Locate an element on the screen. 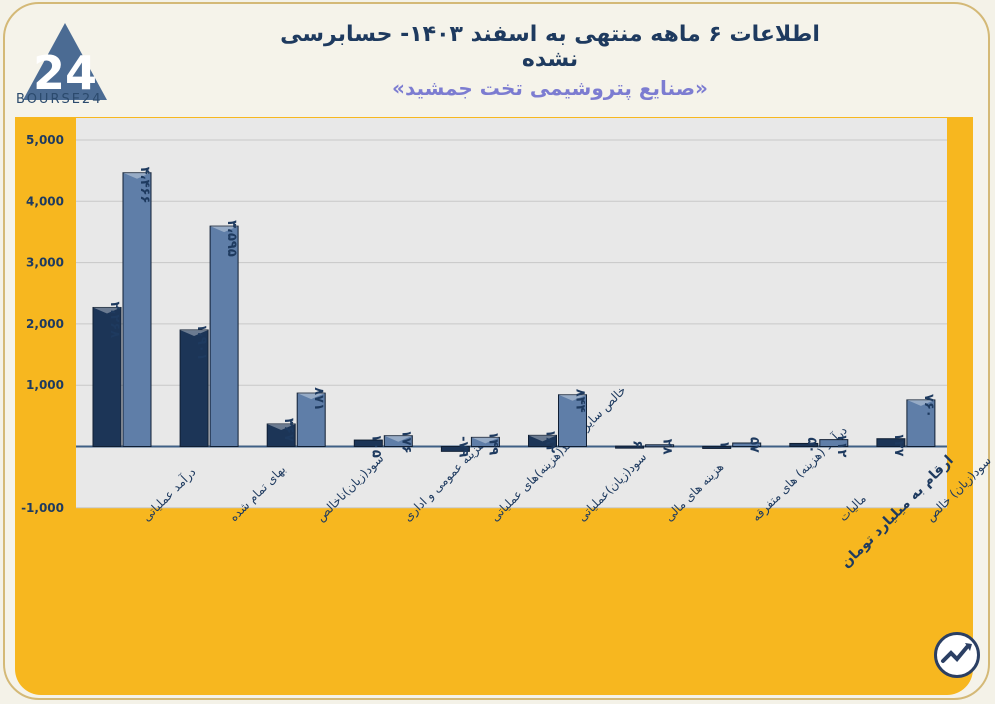 Image resolution: width=995 pixels, height=704 pixels. y-tick-label: 3,000 is located at coordinates (45, 263).